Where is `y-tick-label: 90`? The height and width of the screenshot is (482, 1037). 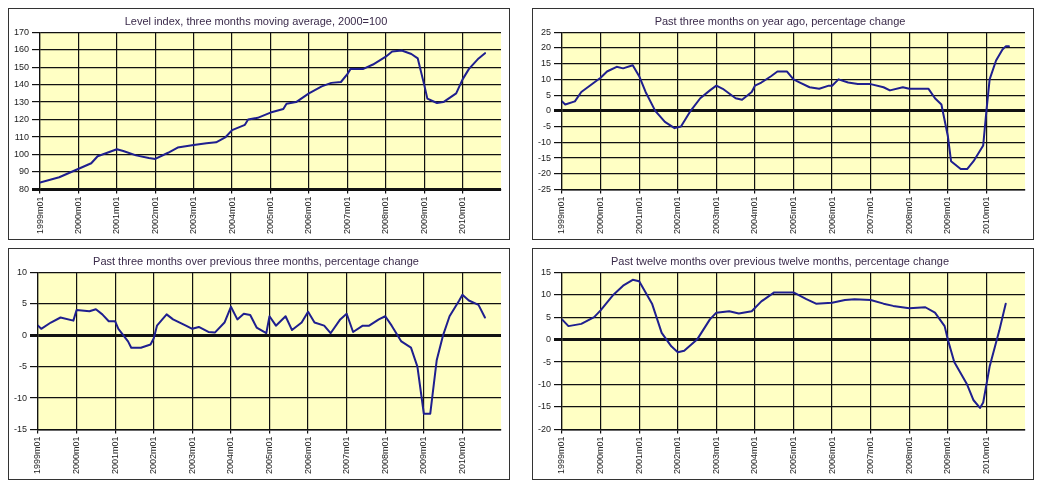 y-tick-label: 90 is located at coordinates (24, 171).